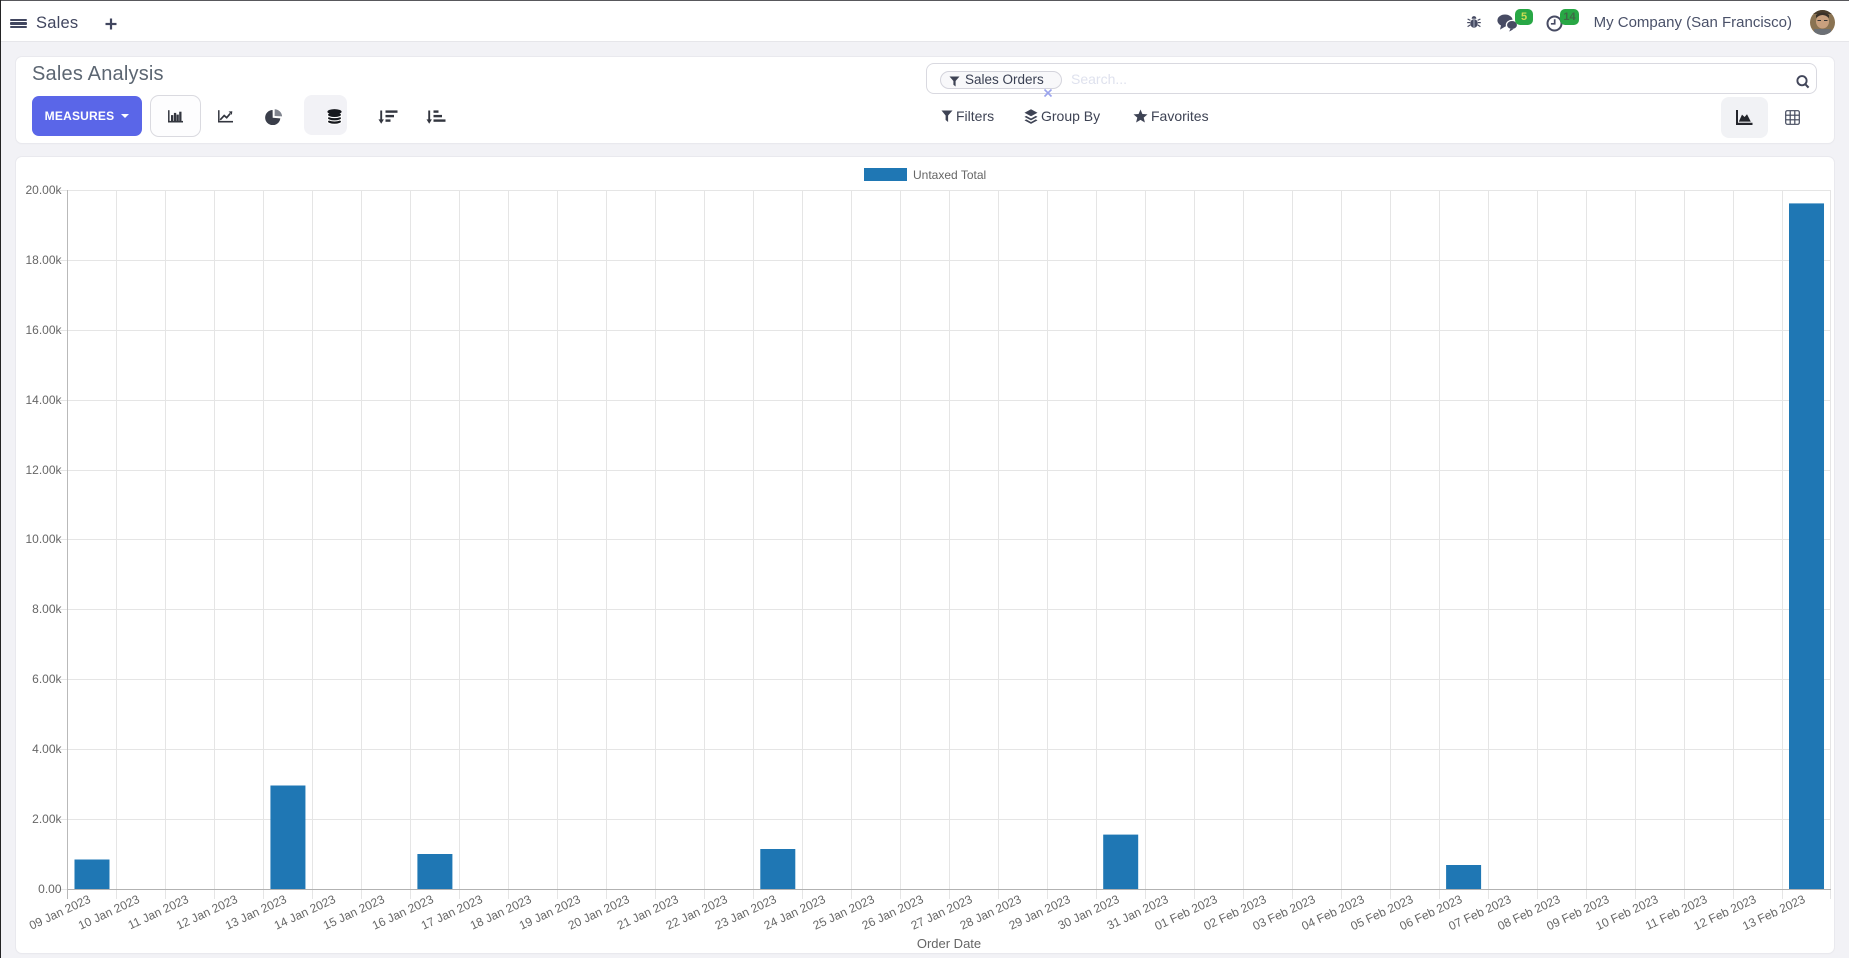  I want to click on svg-text: Untaxed Total, so click(949, 175).